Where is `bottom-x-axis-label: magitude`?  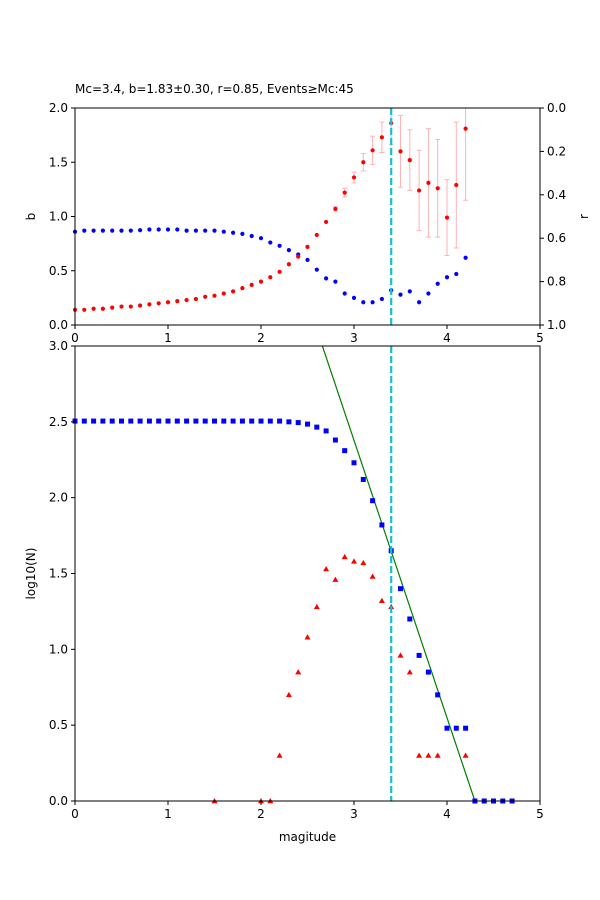 bottom-x-axis-label: magitude is located at coordinates (307, 837).